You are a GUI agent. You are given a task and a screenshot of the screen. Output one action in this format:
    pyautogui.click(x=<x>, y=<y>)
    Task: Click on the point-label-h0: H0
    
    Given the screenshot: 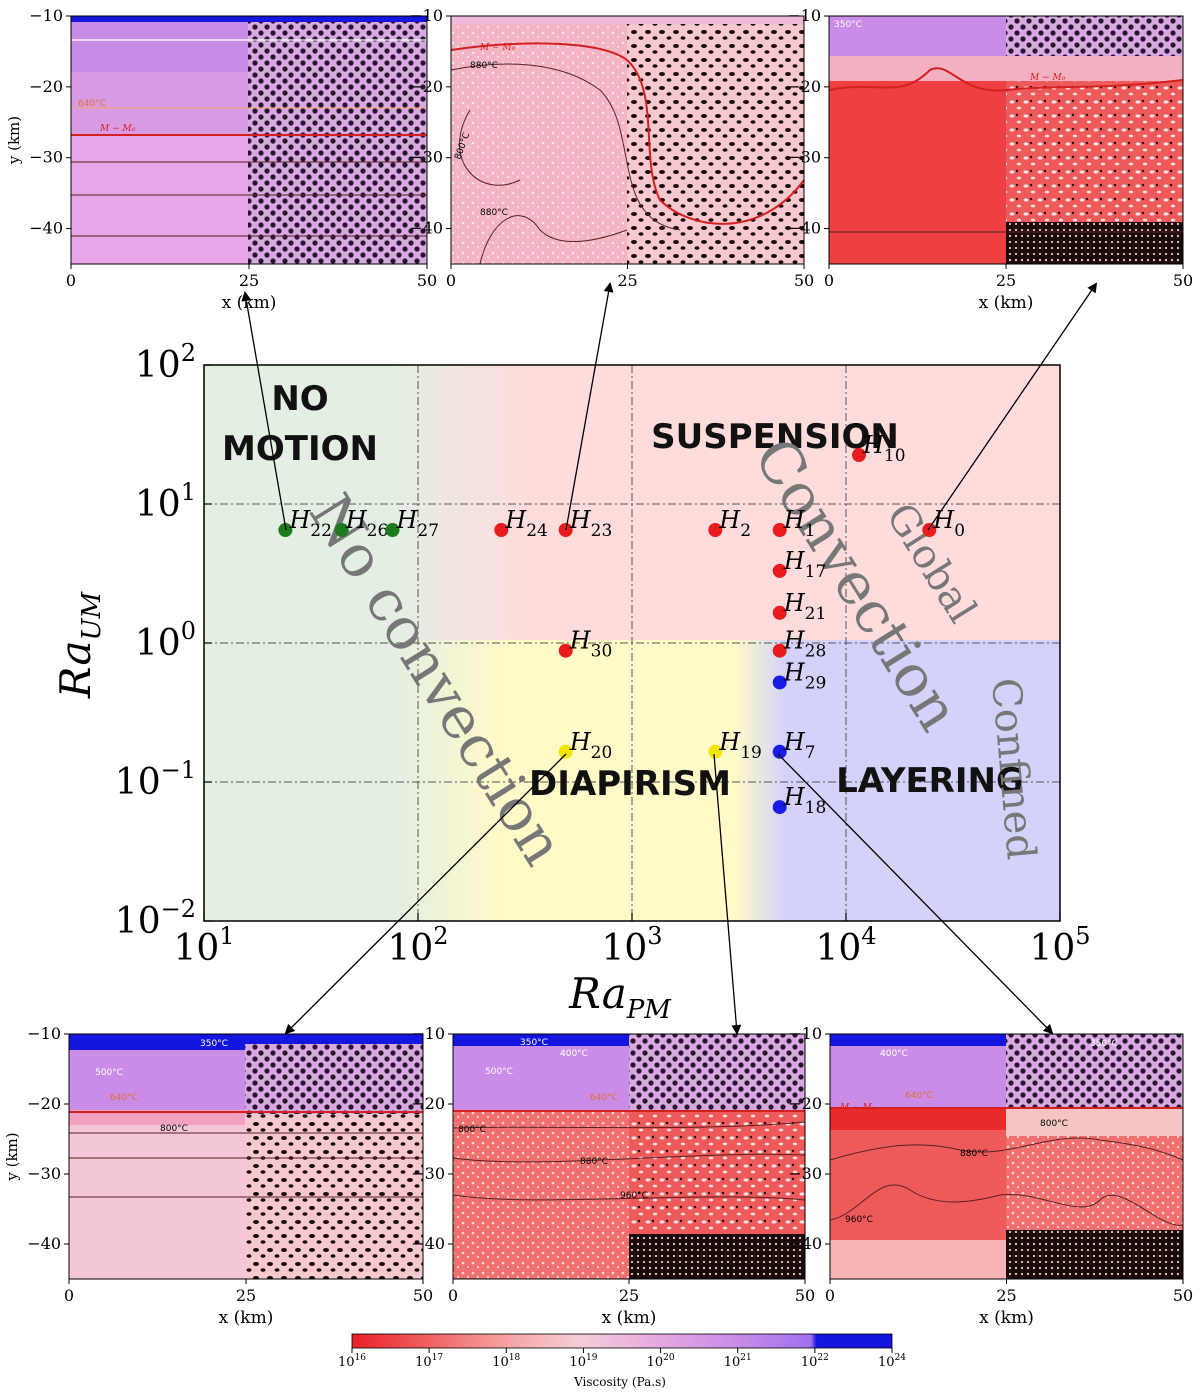 What is the action you would take?
    pyautogui.click(x=948, y=523)
    